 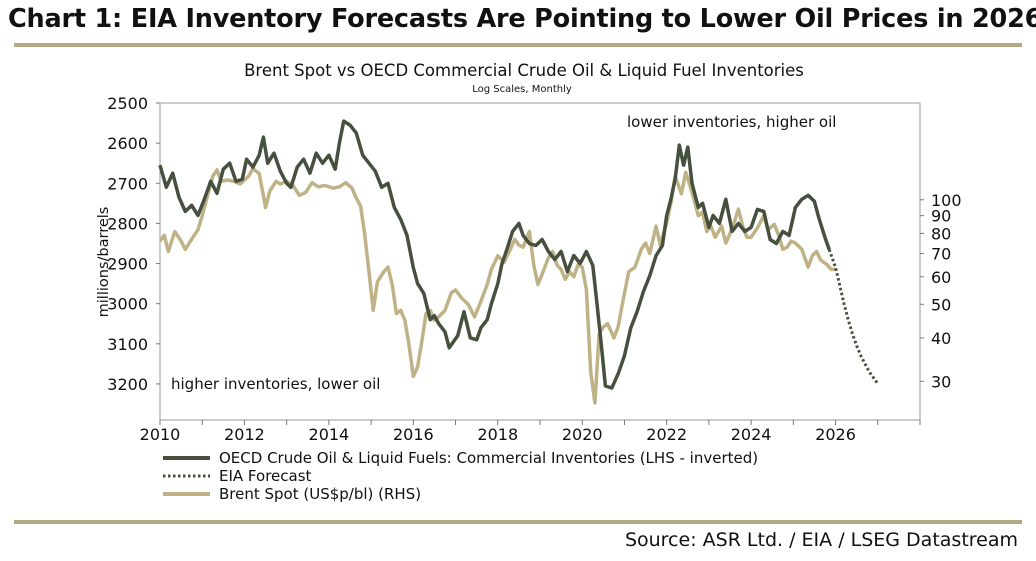 What do you see at coordinates (413, 434) in the screenshot?
I see `x-tick-label: 2016` at bounding box center [413, 434].